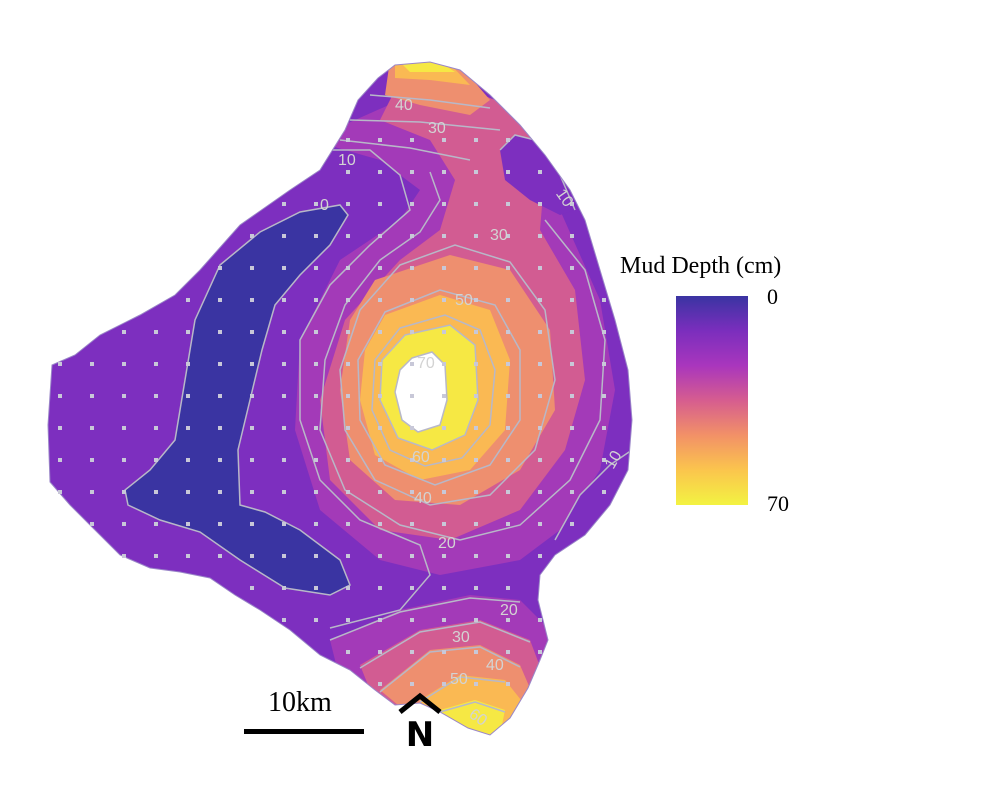 The height and width of the screenshot is (800, 1000). Describe the element at coordinates (778, 503) in the screenshot. I see `legend-max-label: 70` at that location.